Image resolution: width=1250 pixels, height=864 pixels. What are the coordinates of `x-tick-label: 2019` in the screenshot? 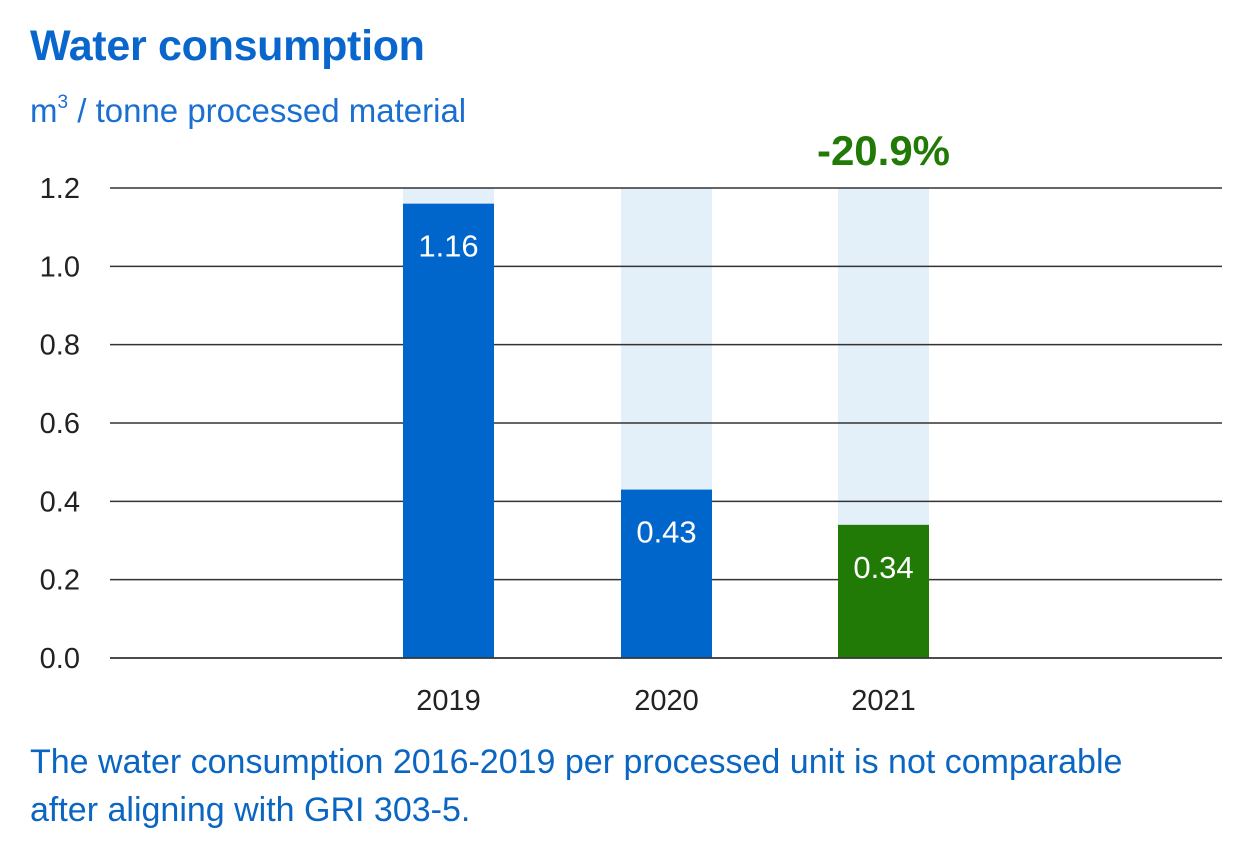 It's located at (448, 701).